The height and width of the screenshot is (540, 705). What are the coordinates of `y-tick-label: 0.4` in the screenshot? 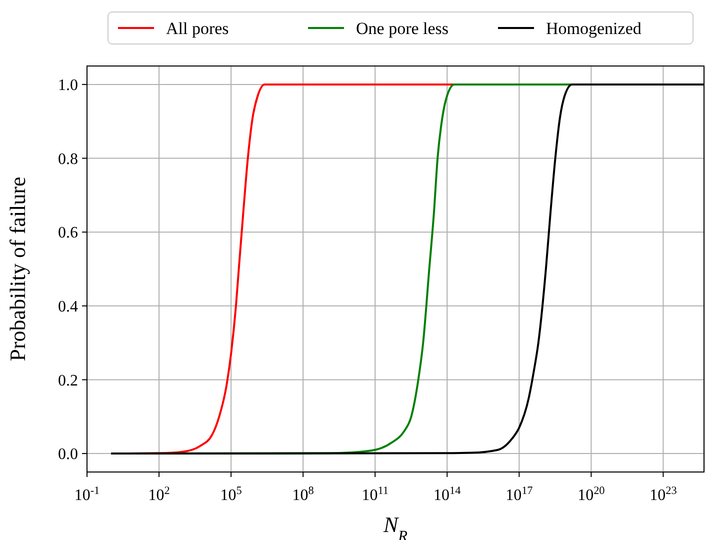 It's located at (68, 307).